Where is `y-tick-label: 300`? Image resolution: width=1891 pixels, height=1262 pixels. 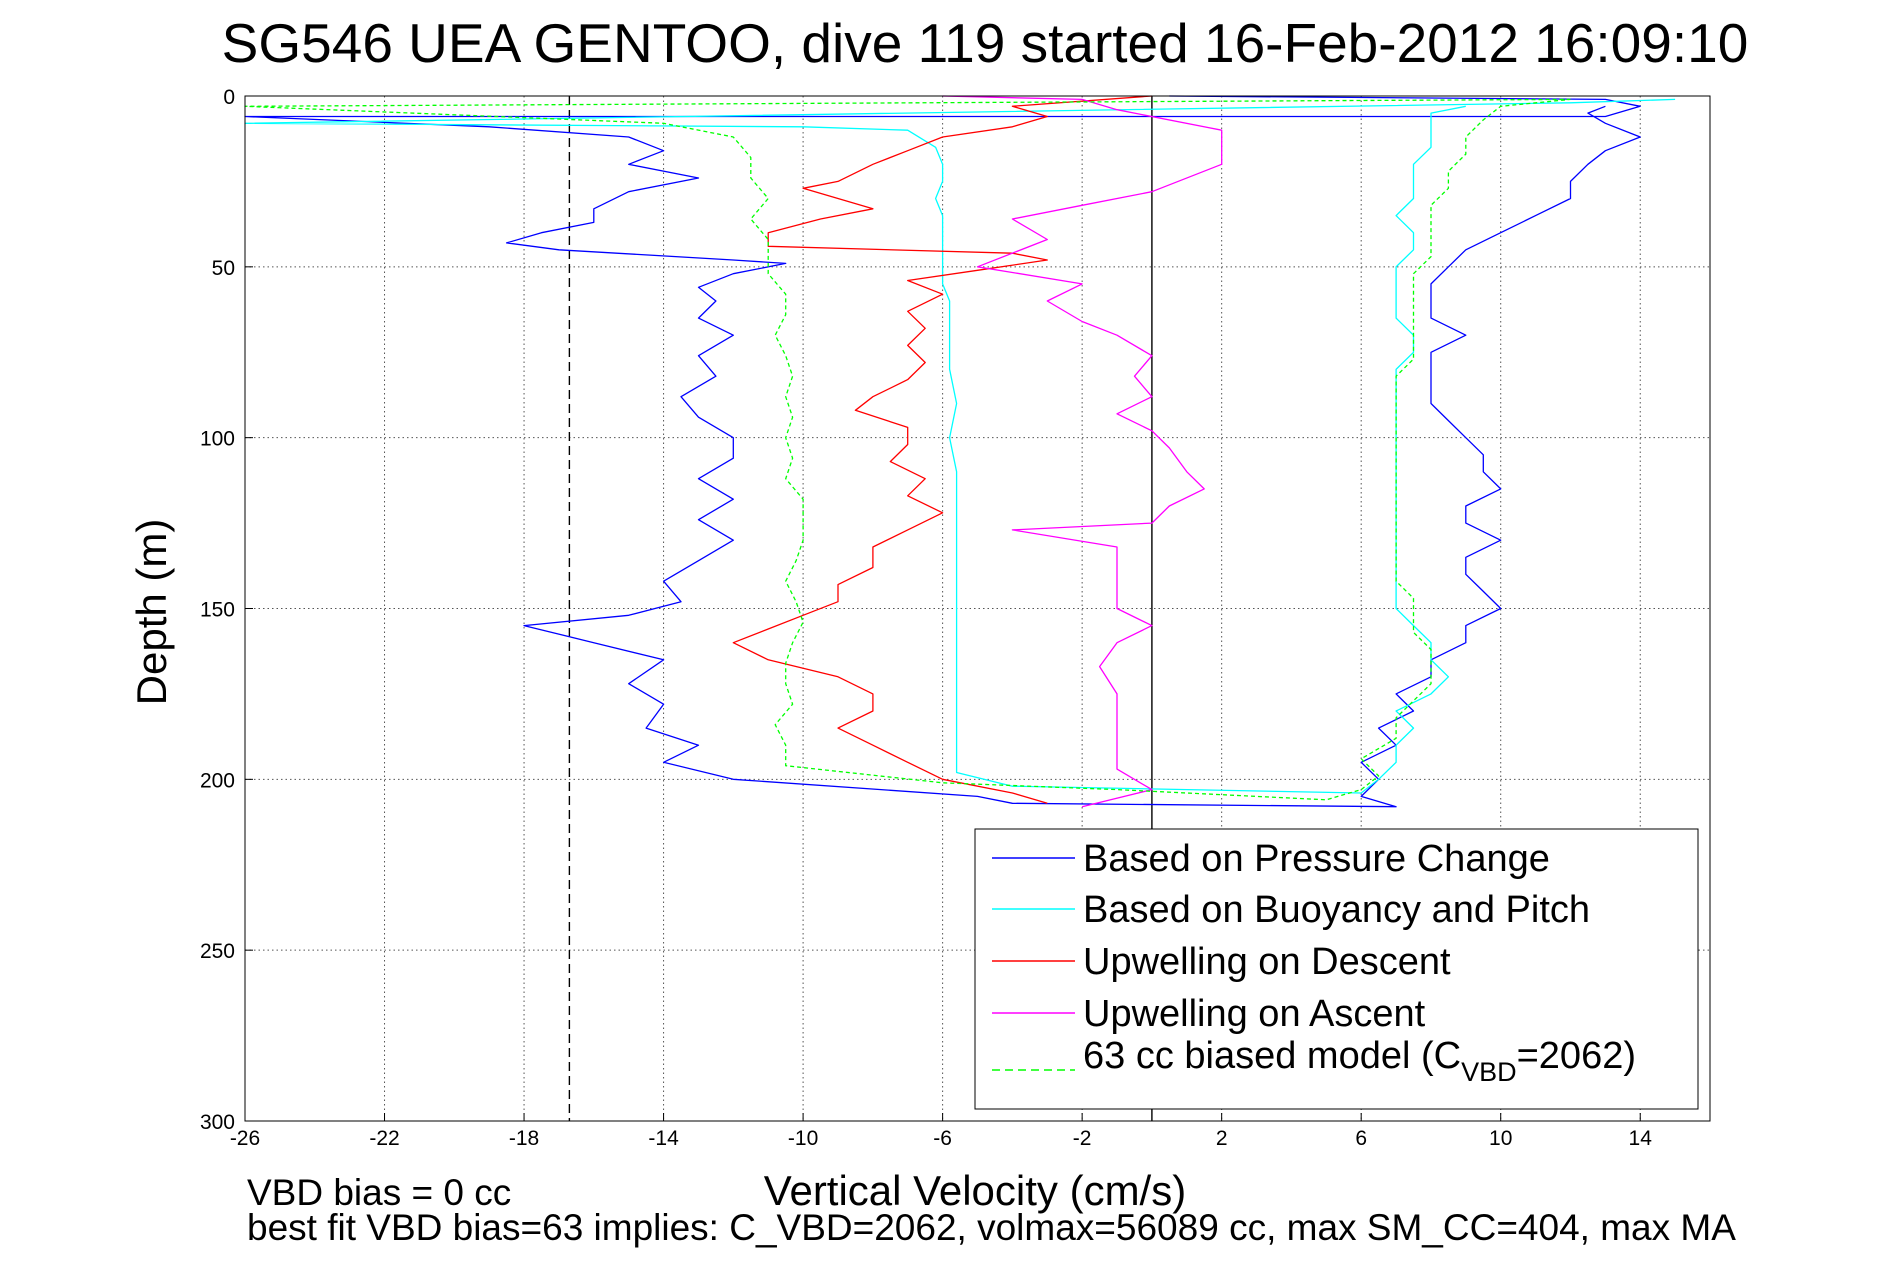 y-tick-label: 300 is located at coordinates (217, 1122).